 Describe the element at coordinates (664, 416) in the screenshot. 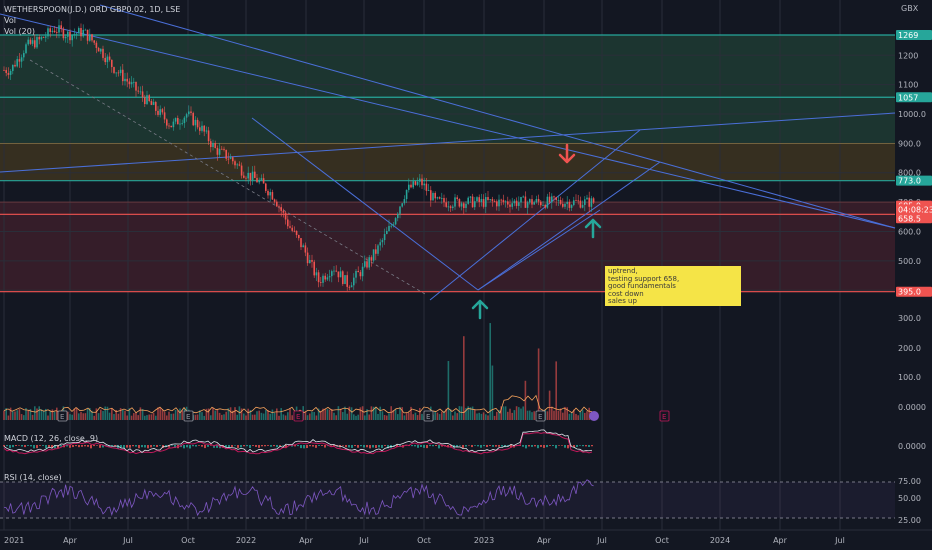

I see `event-badge` at that location.